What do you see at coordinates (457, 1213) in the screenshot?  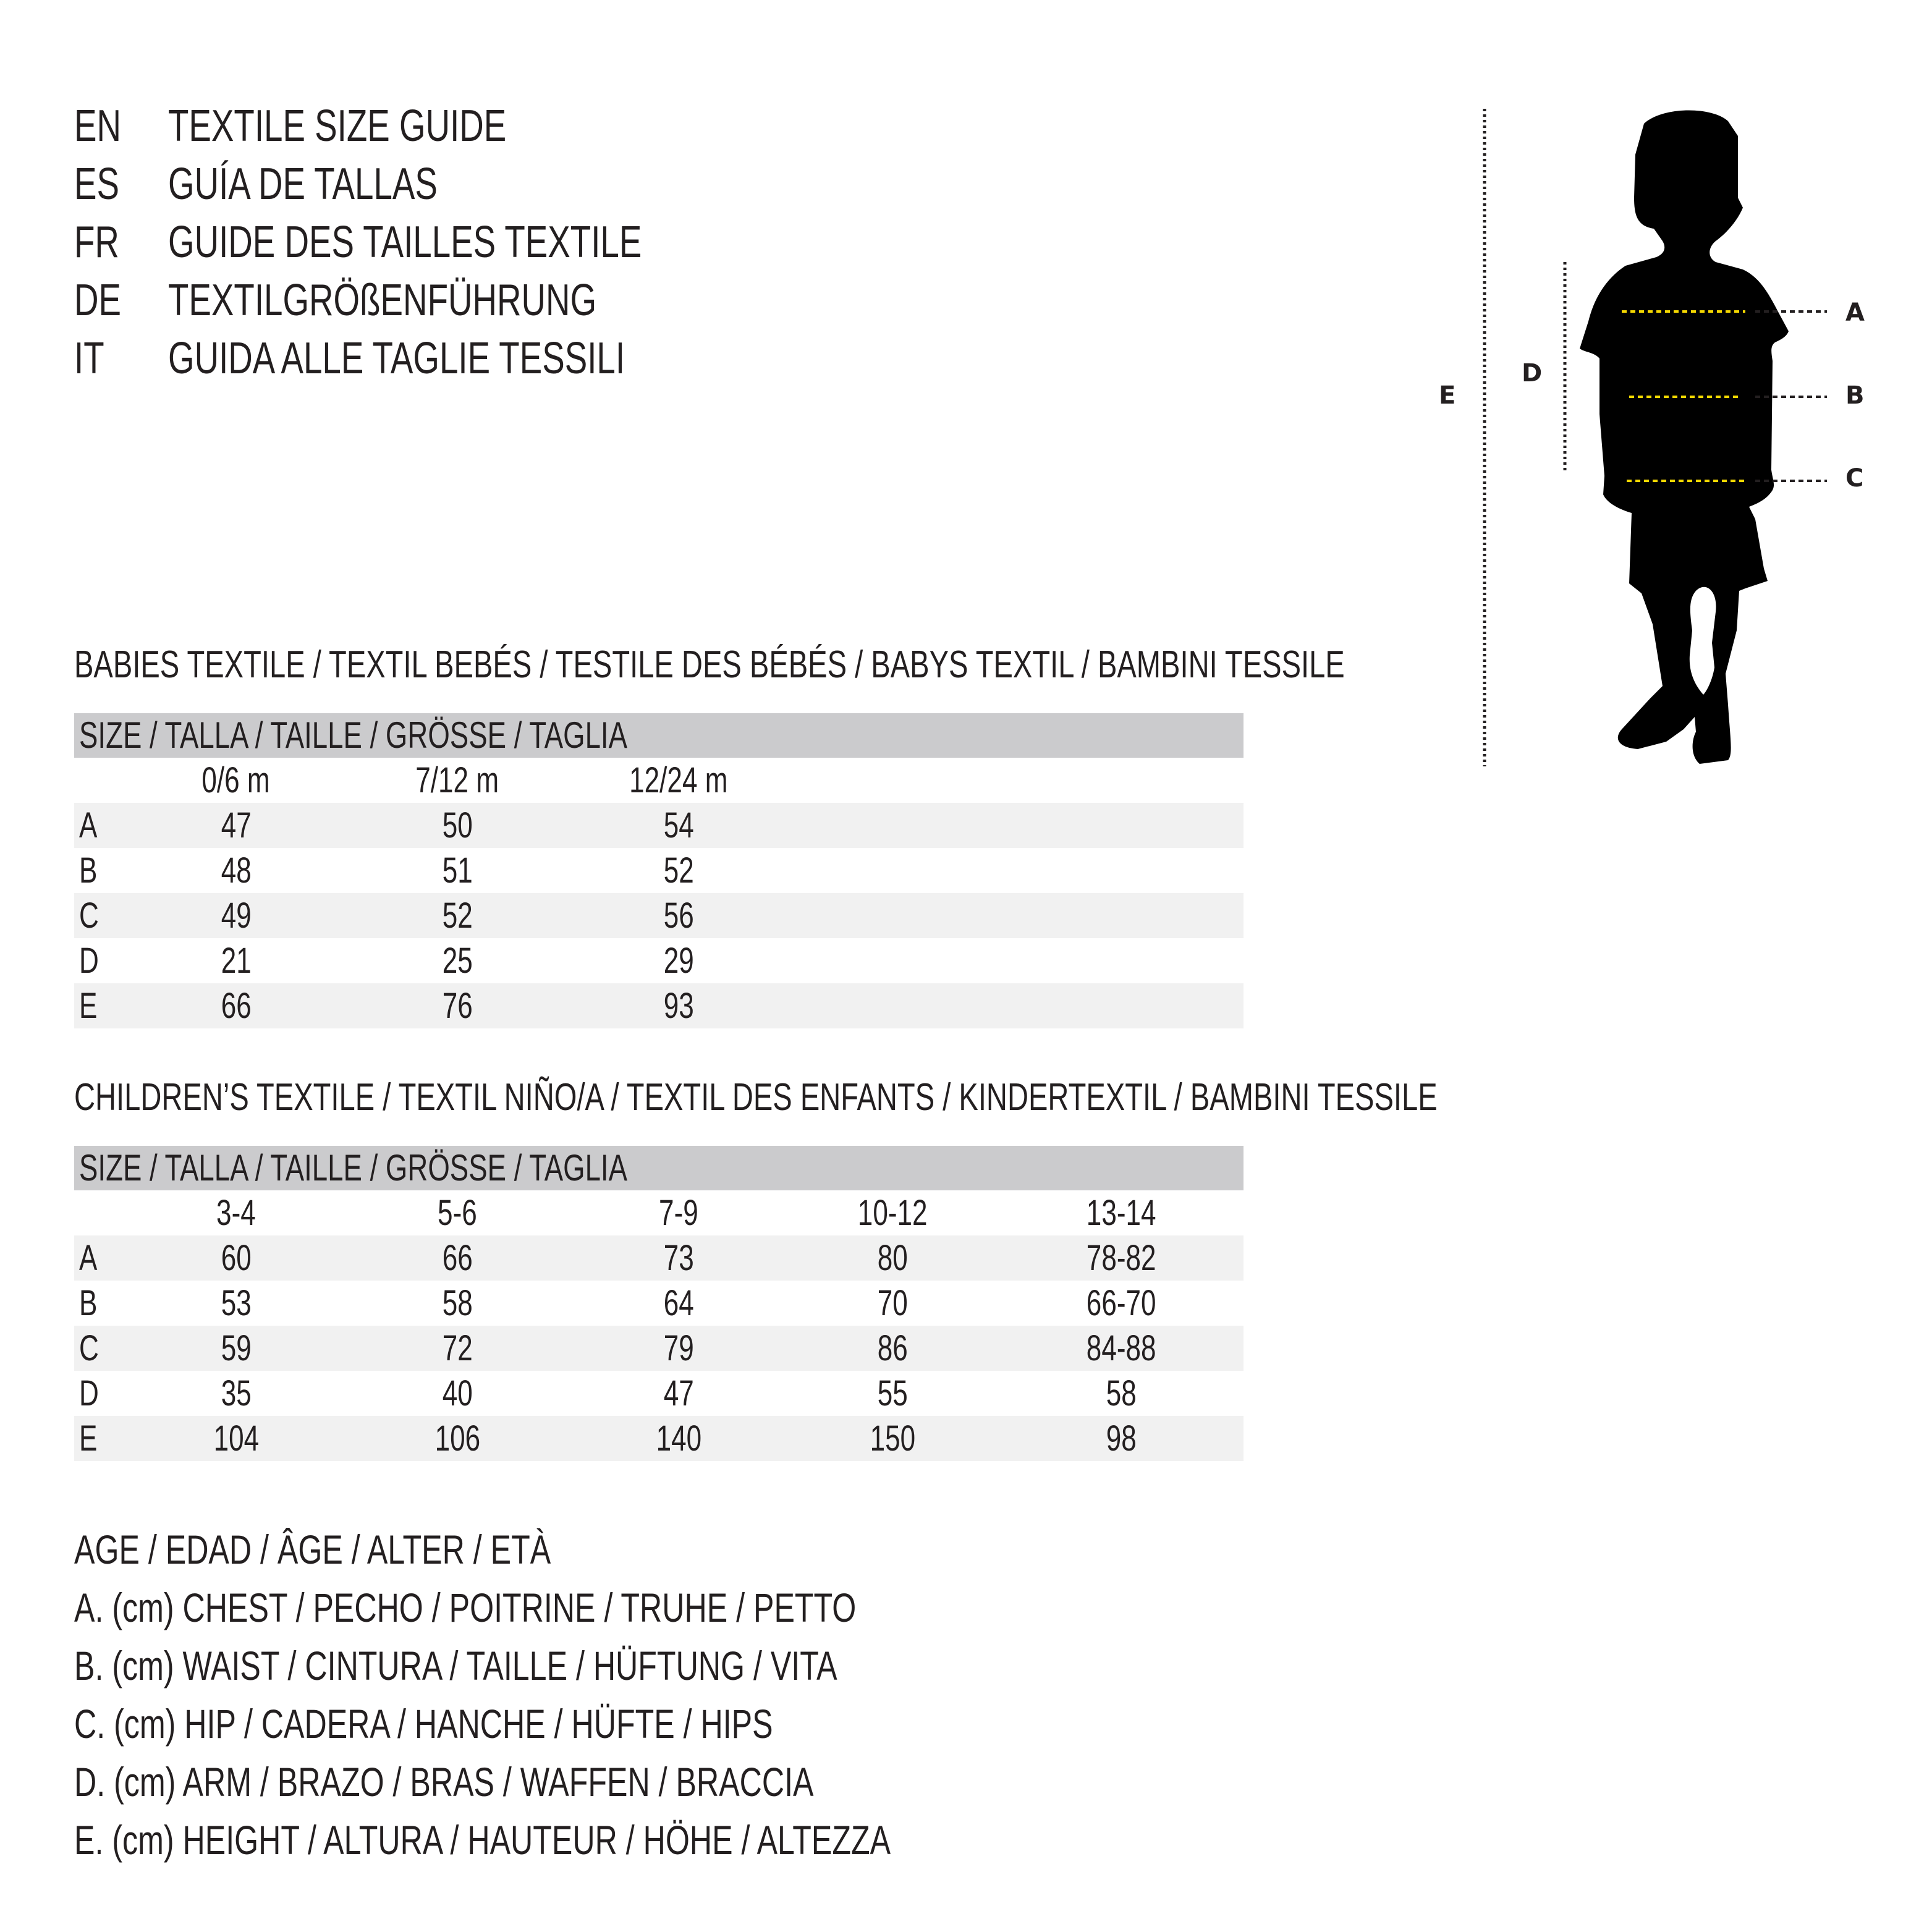 I see `size-column-header-text: 5-6` at bounding box center [457, 1213].